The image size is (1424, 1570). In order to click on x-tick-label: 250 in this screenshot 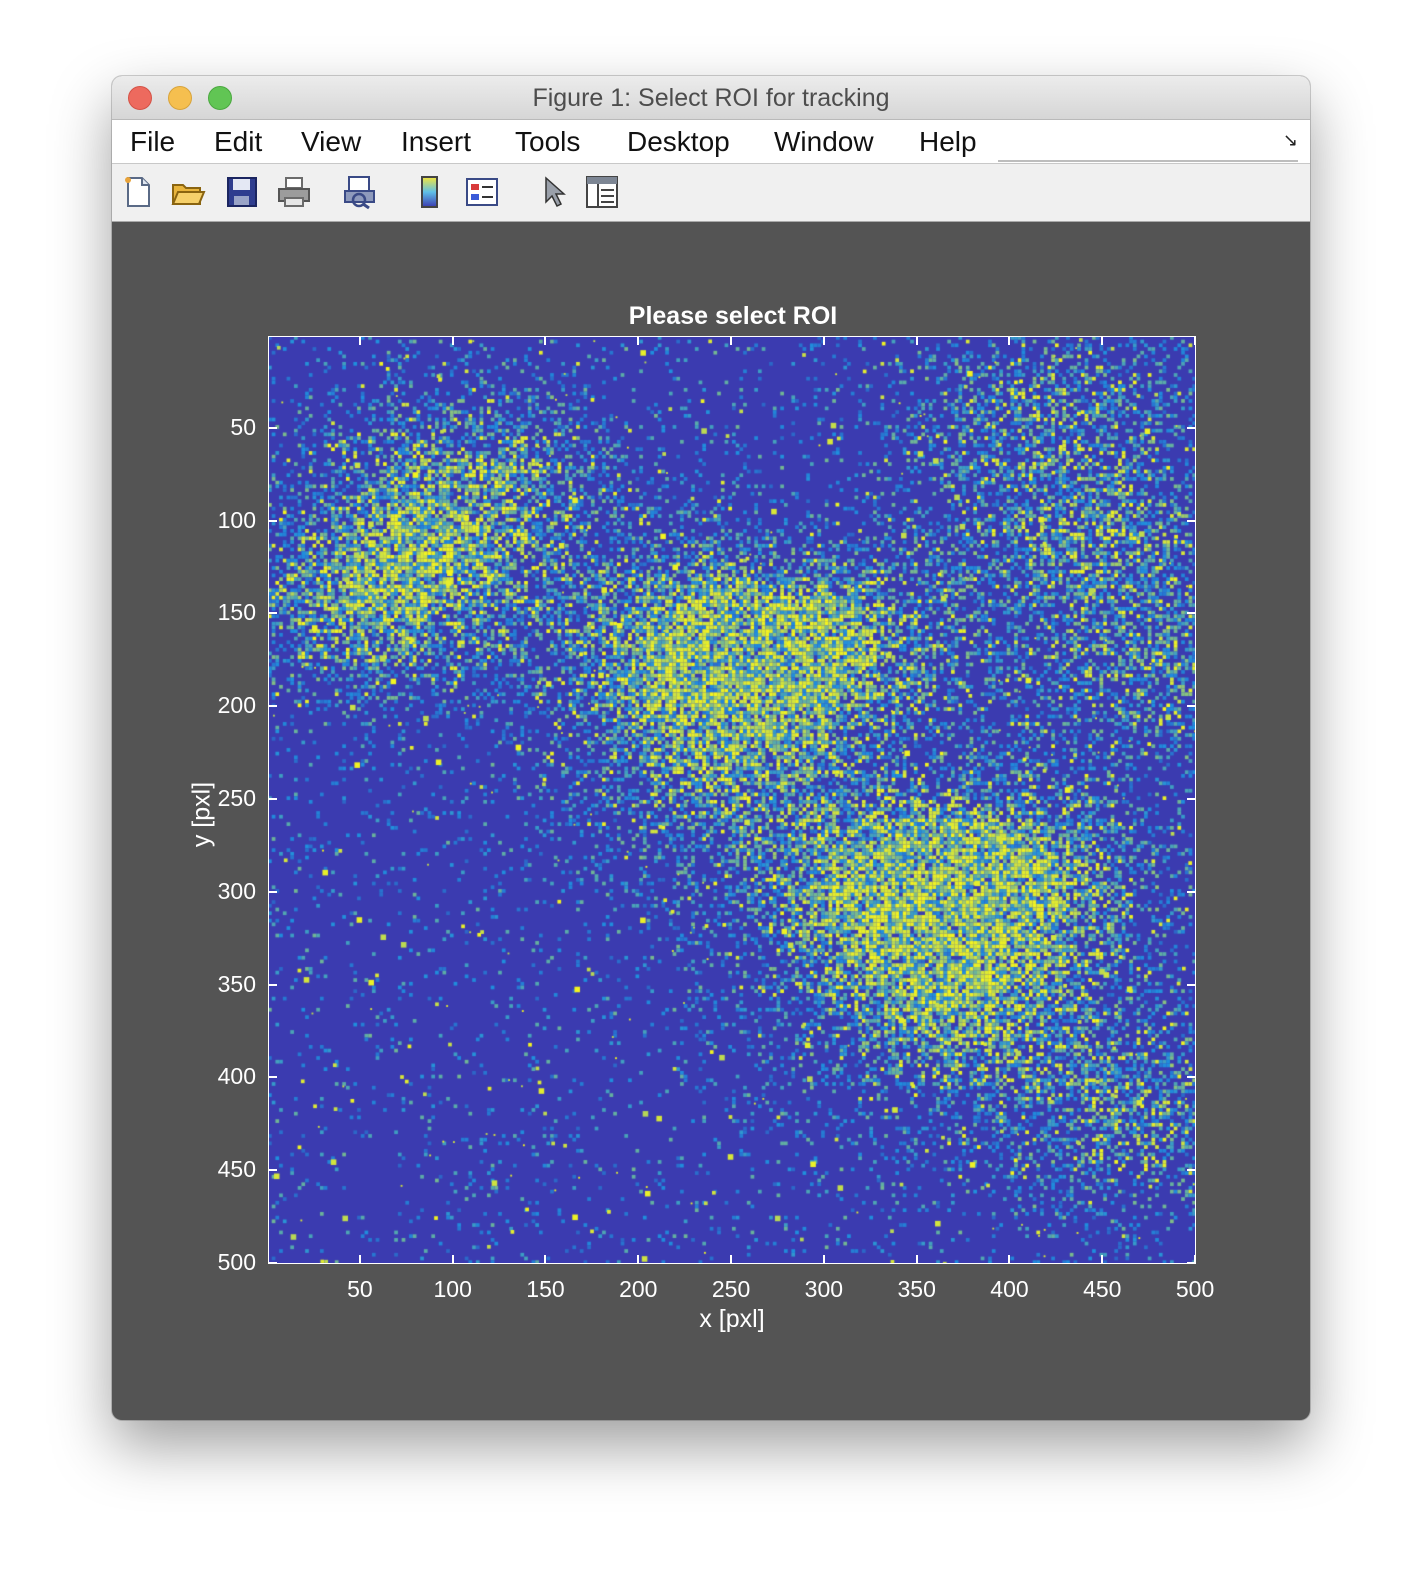, I will do `click(731, 1289)`.